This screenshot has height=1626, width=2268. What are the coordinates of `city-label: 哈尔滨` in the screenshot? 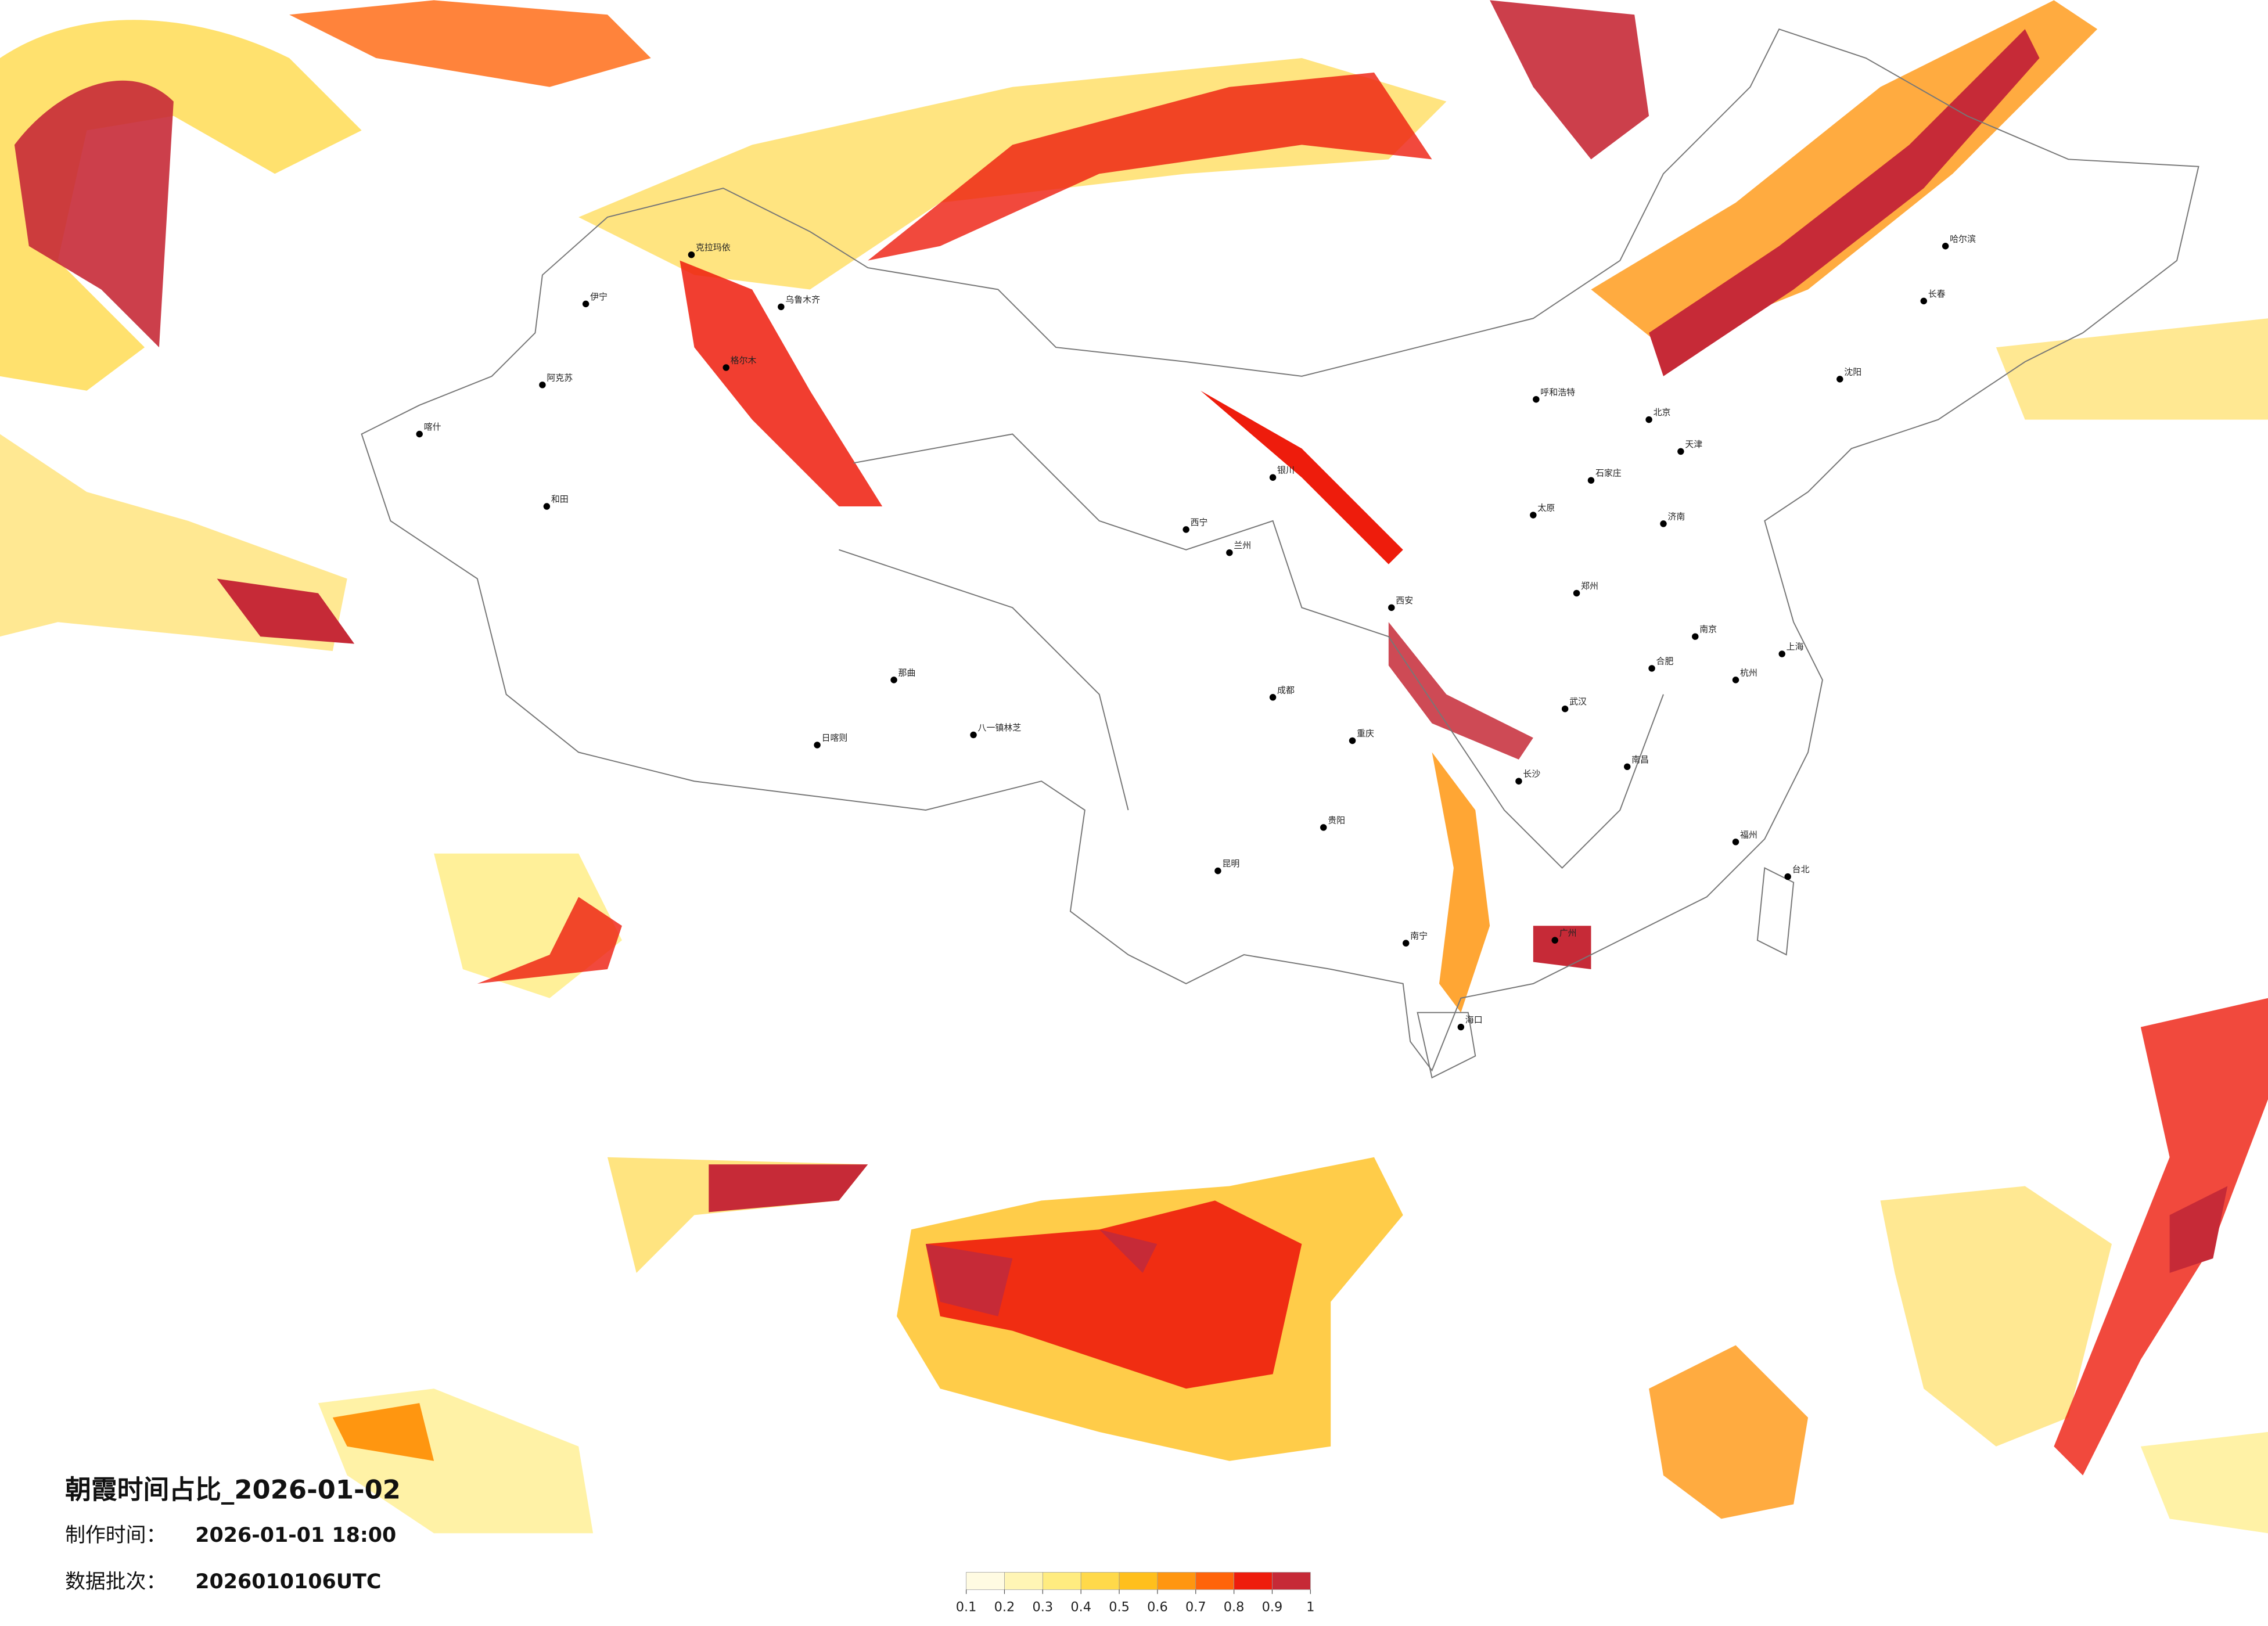 It's located at (1963, 239).